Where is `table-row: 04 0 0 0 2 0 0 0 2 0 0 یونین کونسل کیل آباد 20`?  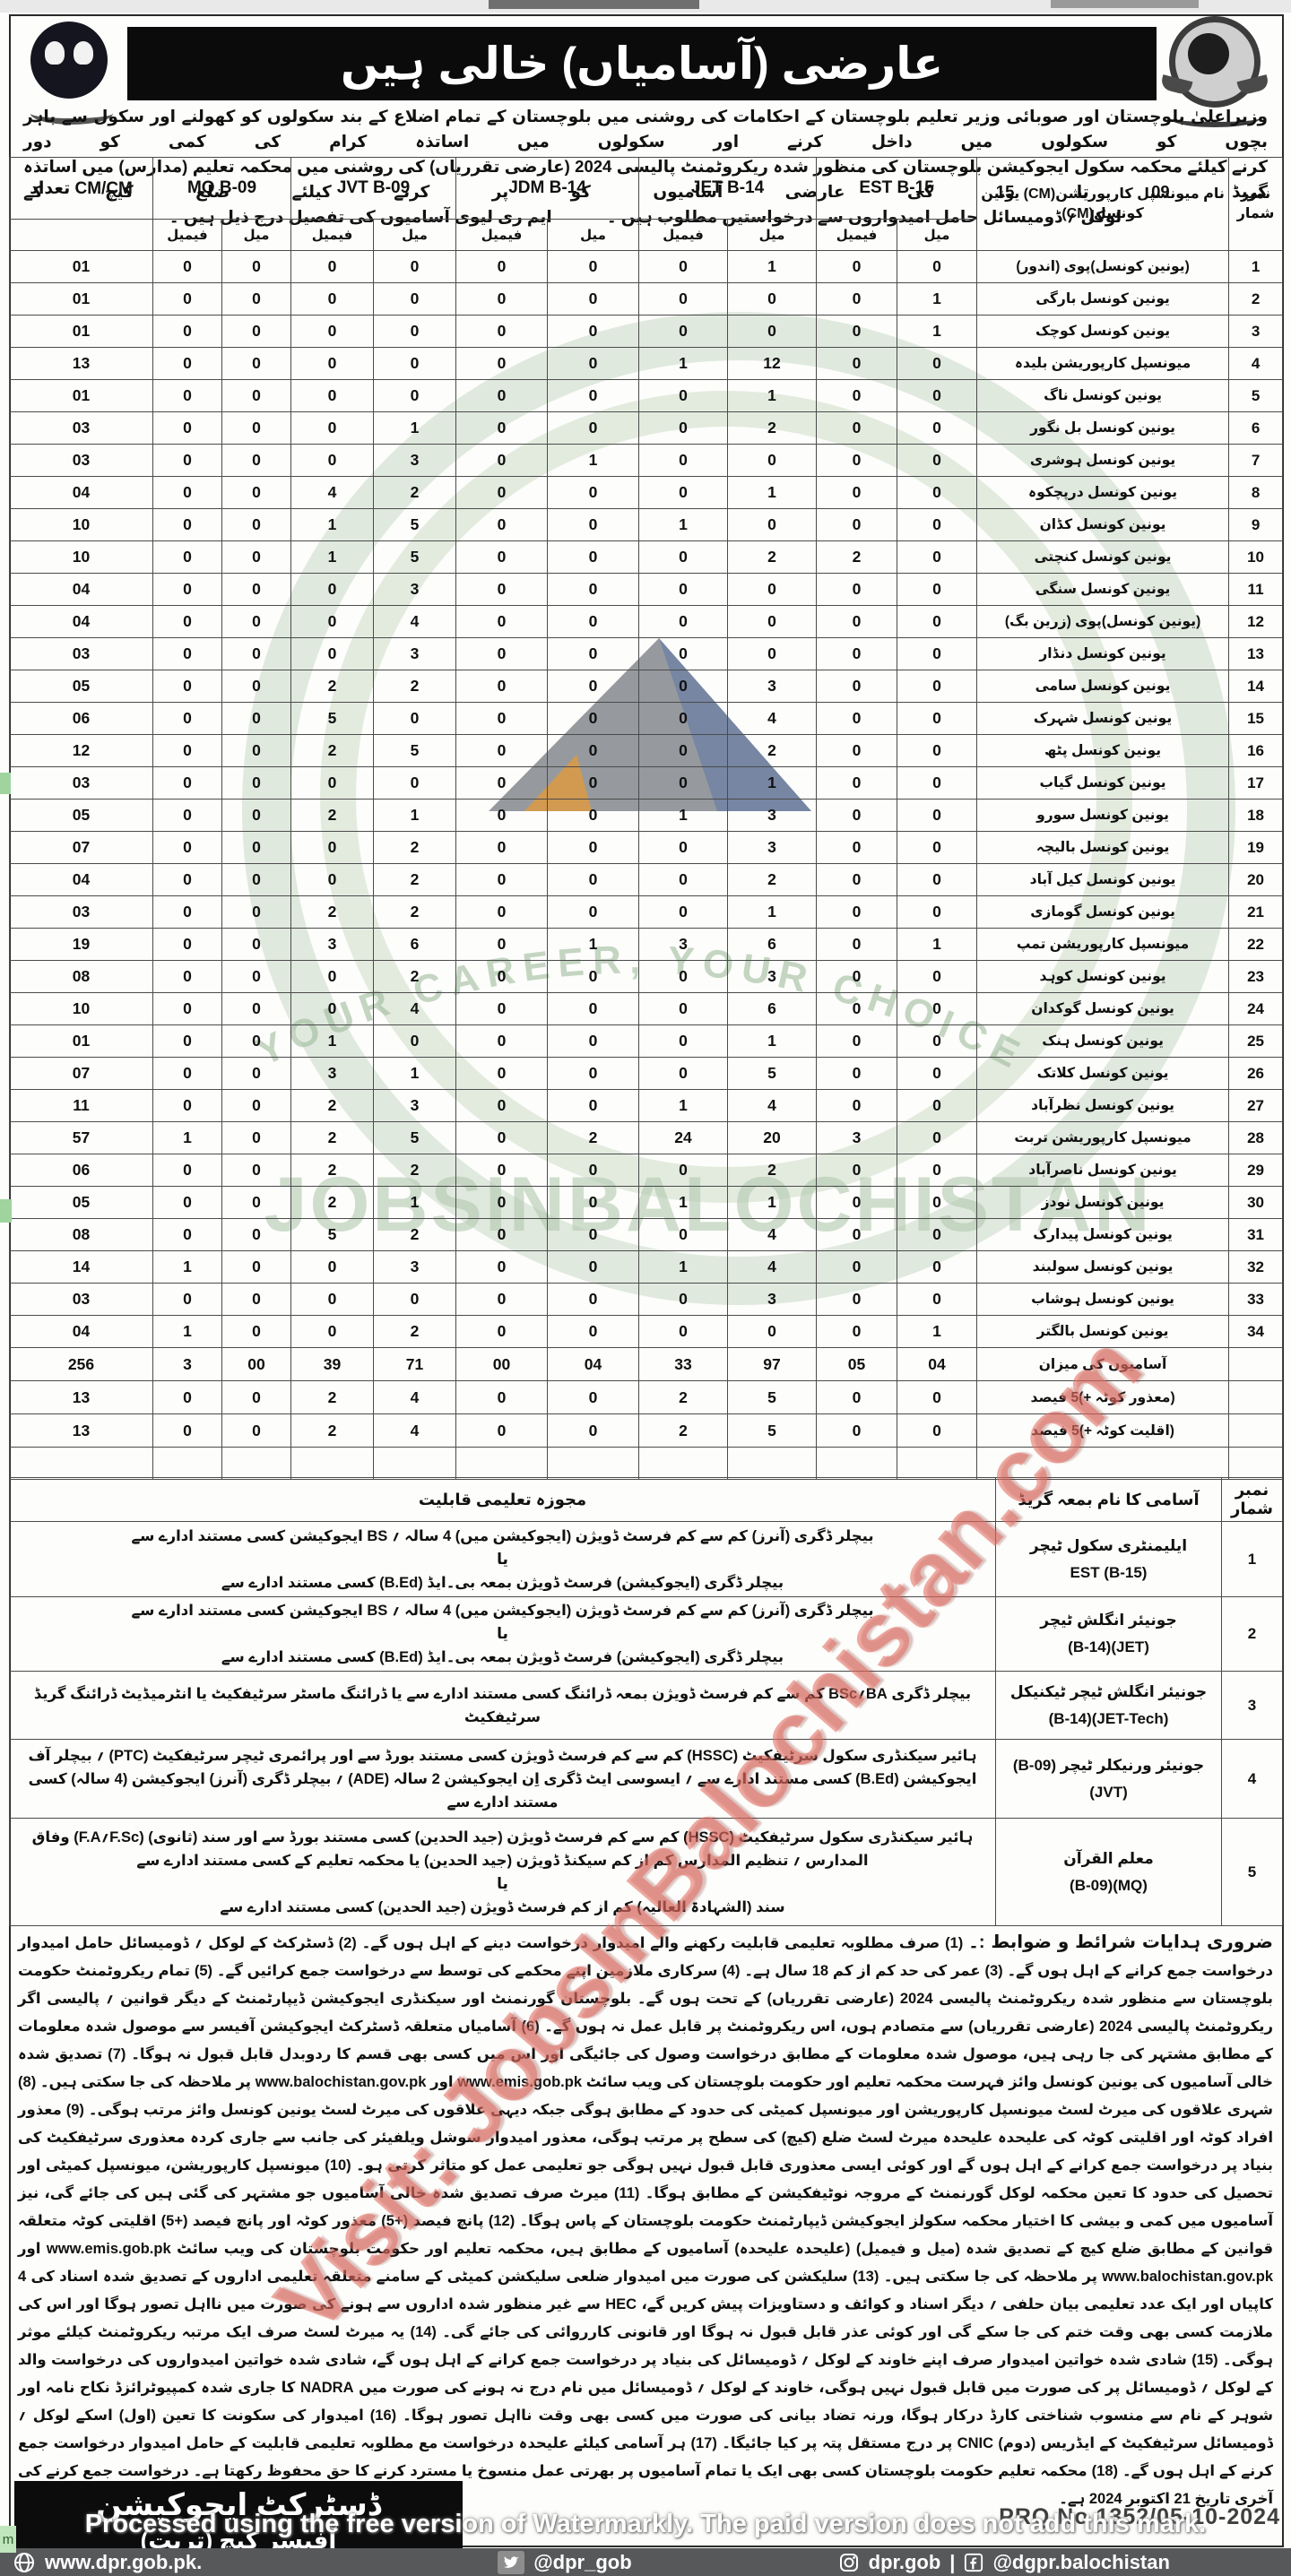 table-row: 04 0 0 0 2 0 0 0 2 0 0 یونین کونسل کیل آباد 20 is located at coordinates (646, 879).